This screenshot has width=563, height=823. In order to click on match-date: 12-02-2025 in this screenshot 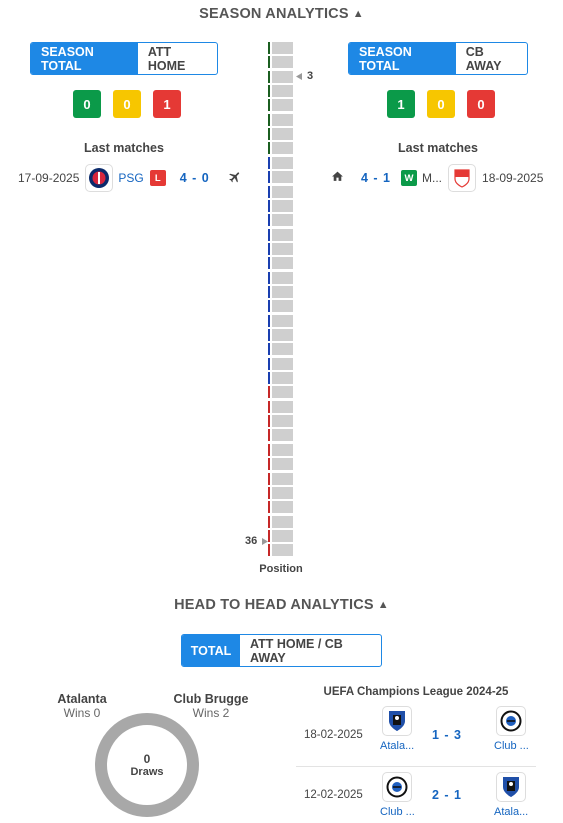, I will do `click(333, 795)`.